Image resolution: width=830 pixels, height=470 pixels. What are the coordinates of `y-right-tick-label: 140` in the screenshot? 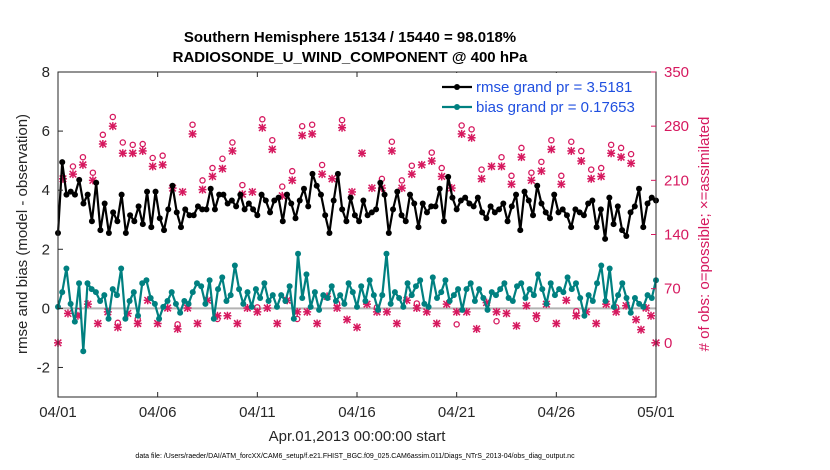 It's located at (676, 235).